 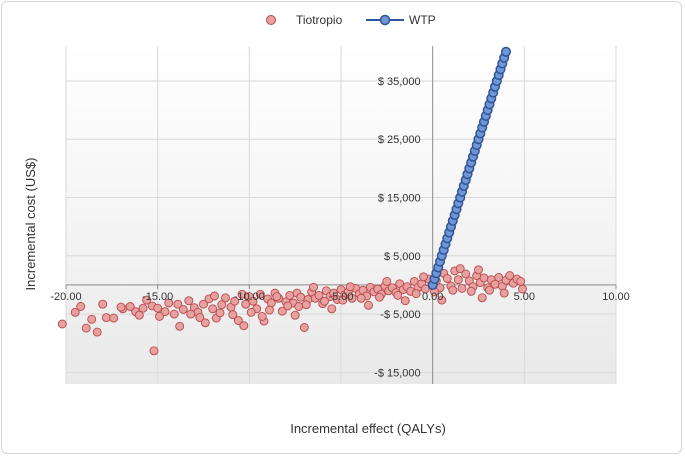 I want to click on wtp-point, so click(x=506, y=51).